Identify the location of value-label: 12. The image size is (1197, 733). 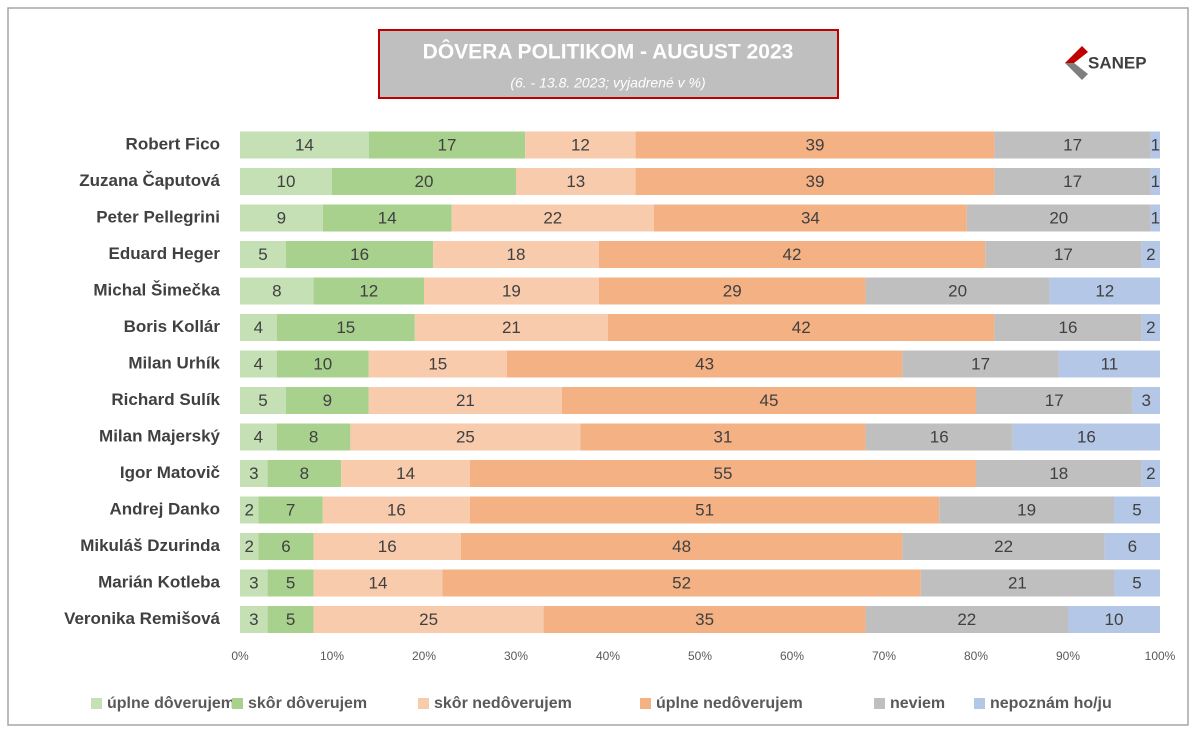
(368, 290).